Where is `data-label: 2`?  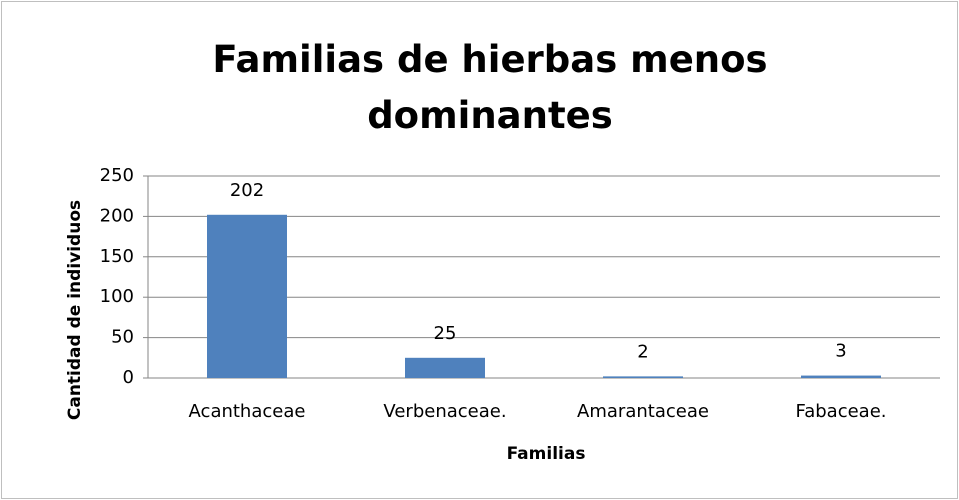
data-label: 2 is located at coordinates (642, 351).